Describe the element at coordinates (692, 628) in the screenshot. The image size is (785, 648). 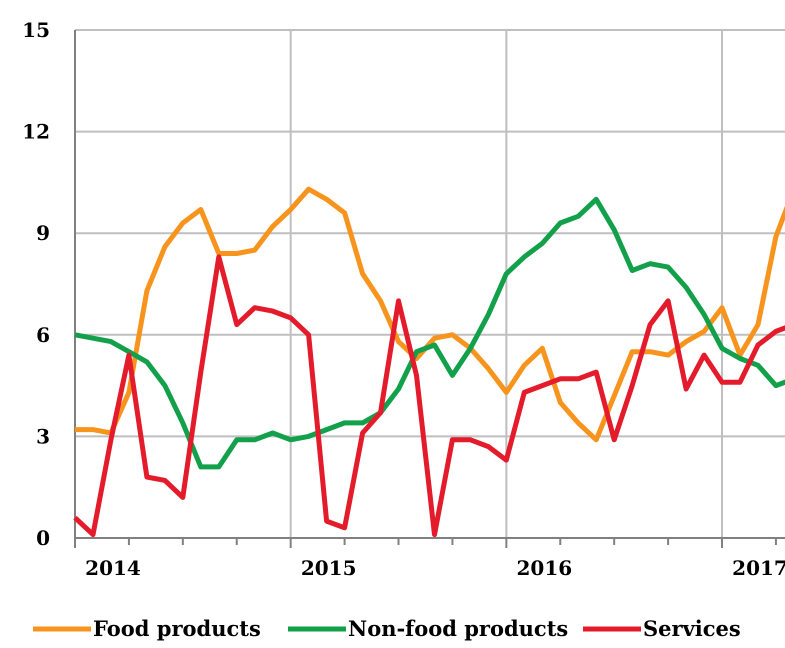
I see `legend-label: Services` at that location.